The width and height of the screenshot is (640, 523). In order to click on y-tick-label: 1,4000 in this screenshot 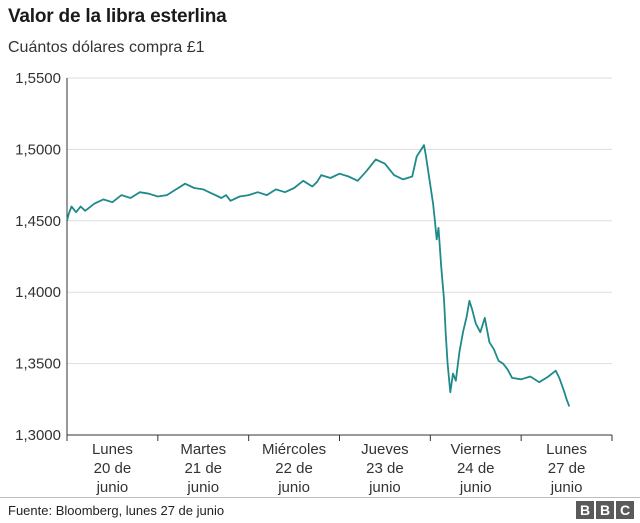, I will do `click(38, 292)`.